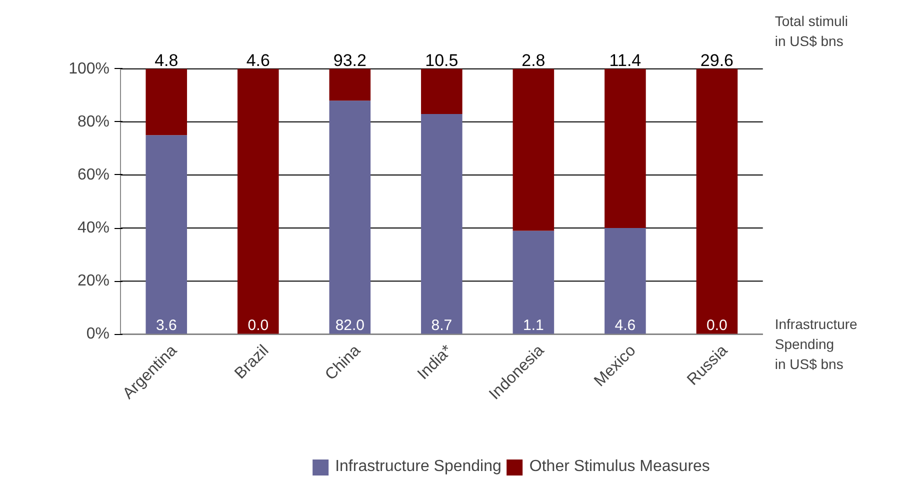  What do you see at coordinates (93, 228) in the screenshot?
I see `y-tick-label: 40%` at bounding box center [93, 228].